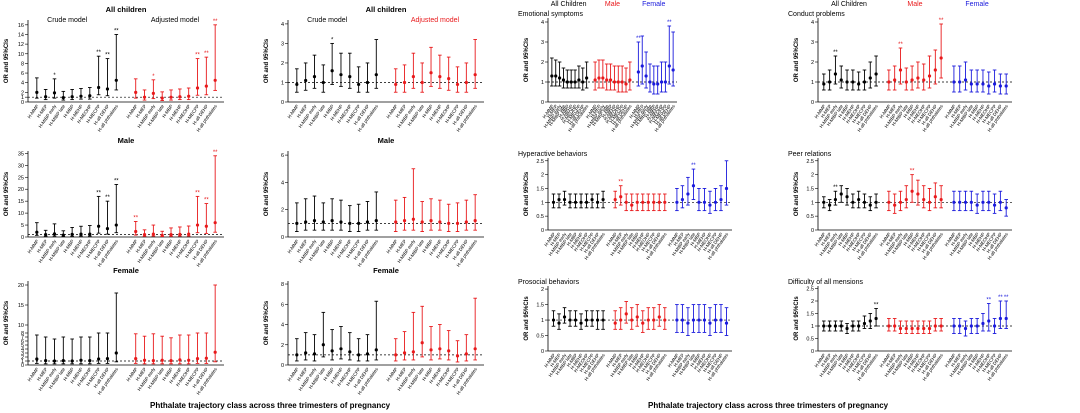 Image resolution: width=1080 pixels, height=413 pixels. Describe the element at coordinates (21, 190) in the screenshot. I see `y-tick-label: 20` at that location.